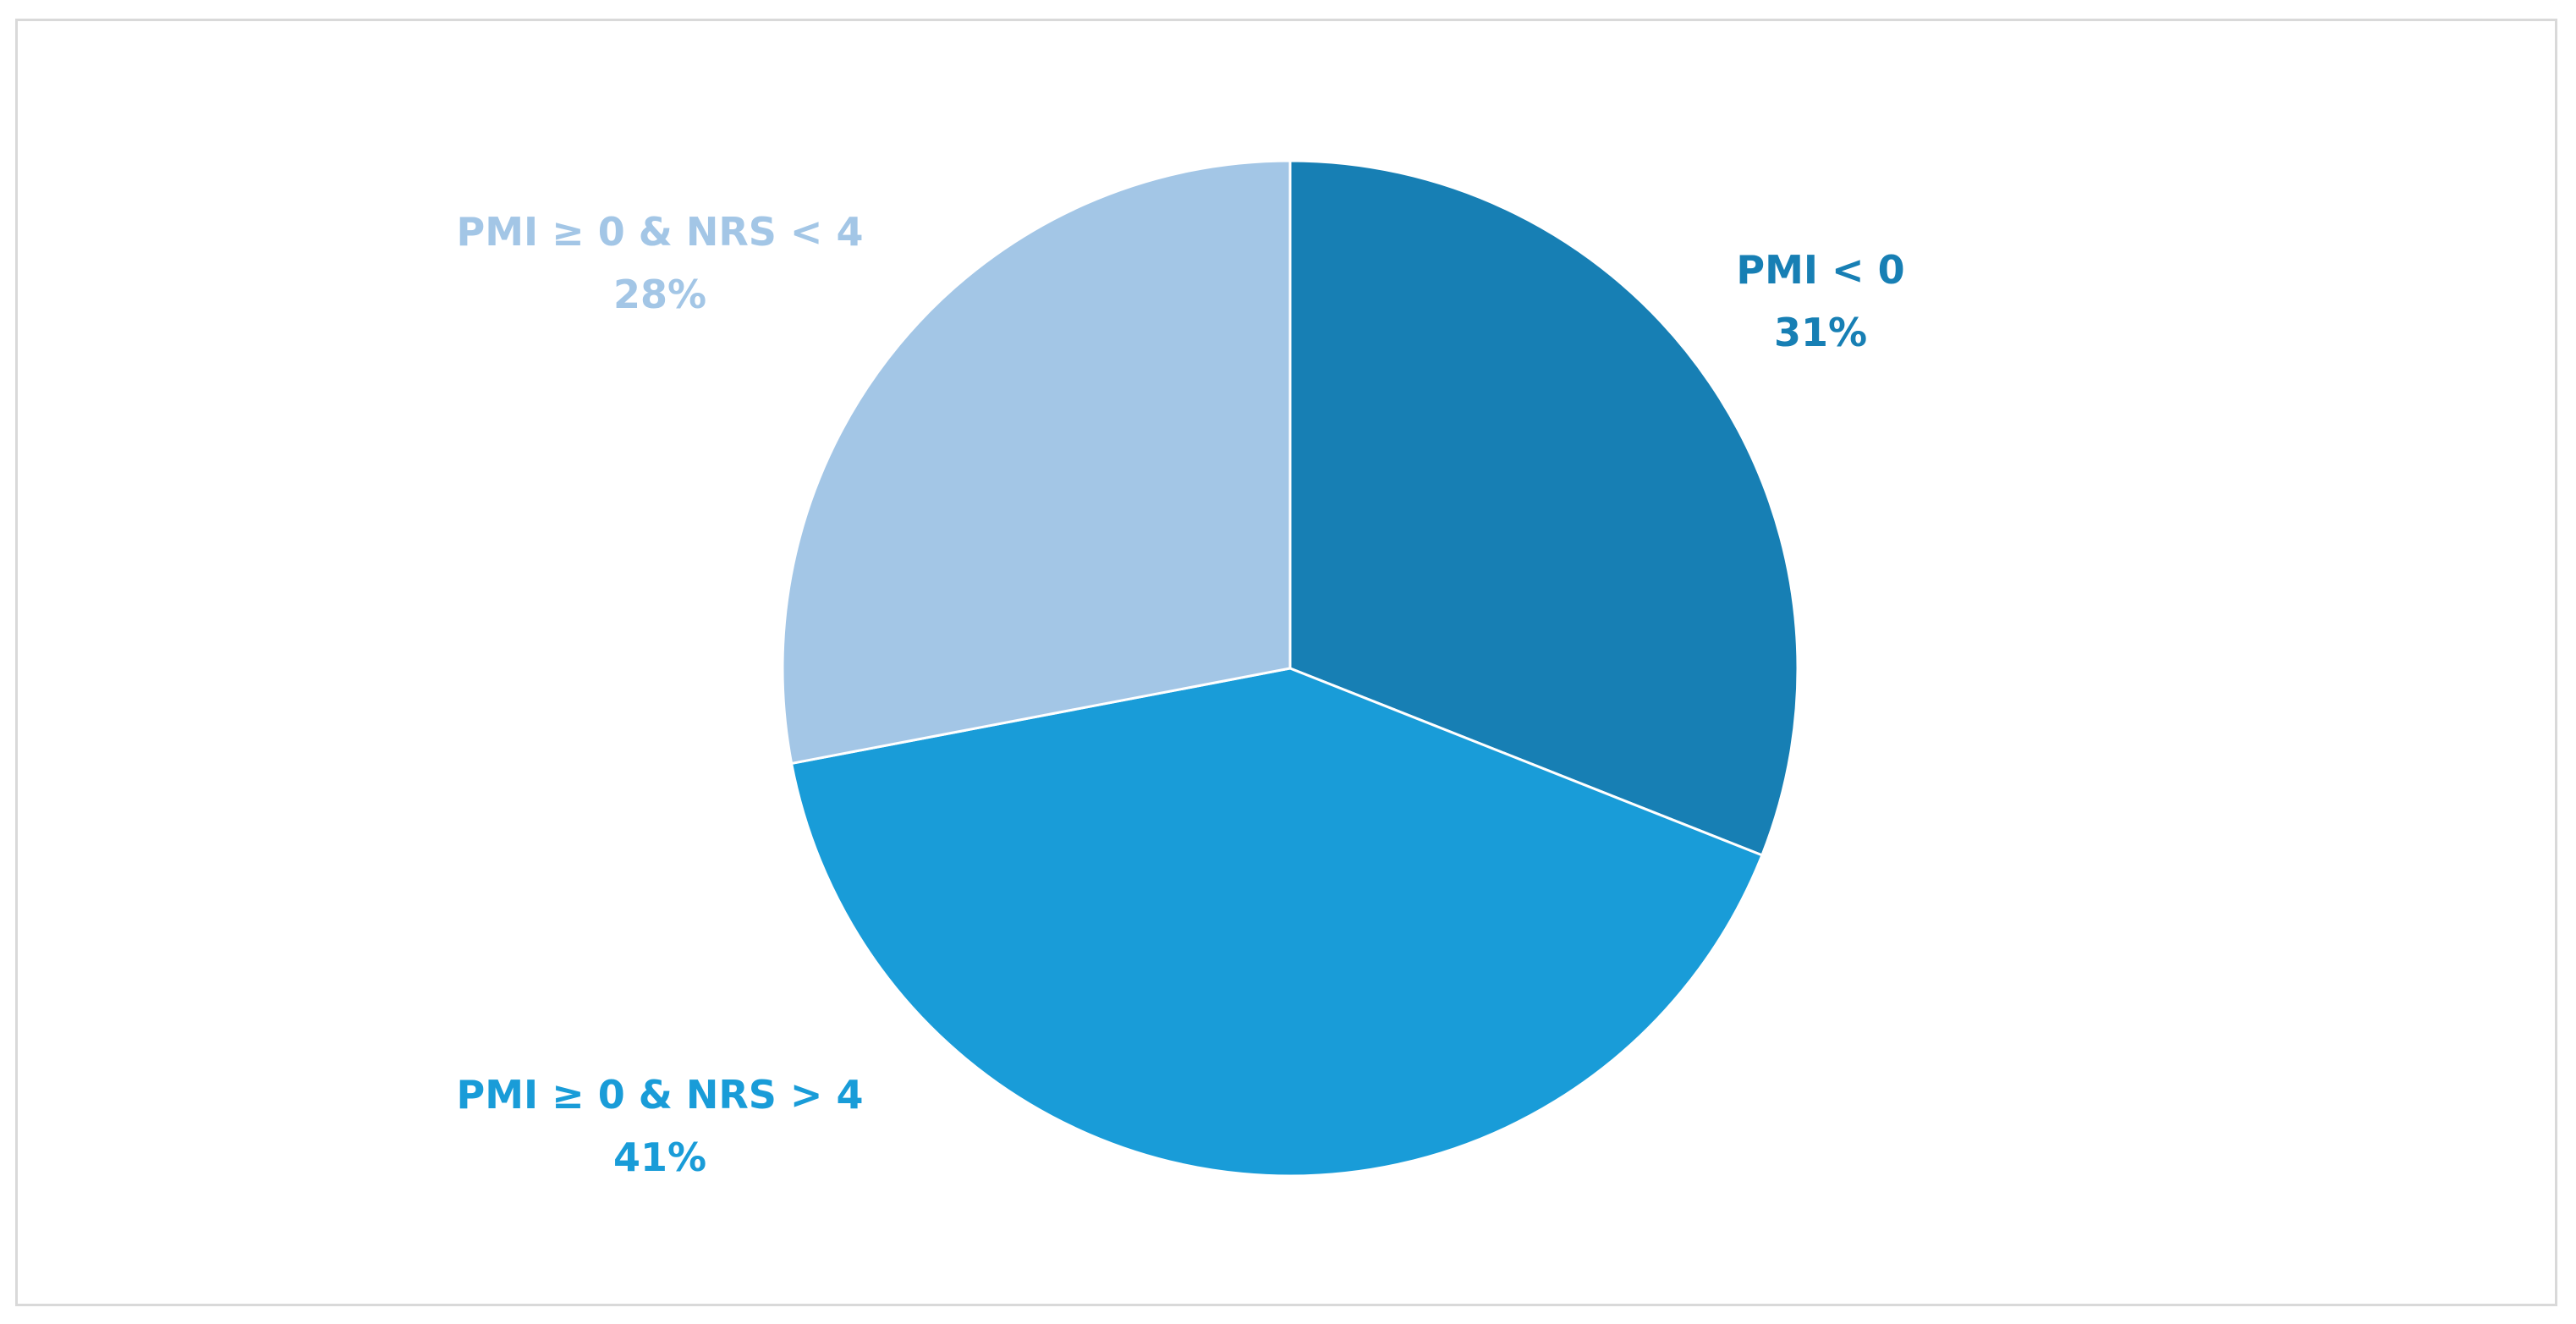  I want to click on pie-label-2: PMI ≥ 0 & NRS > 4 41%, so click(661, 1126).